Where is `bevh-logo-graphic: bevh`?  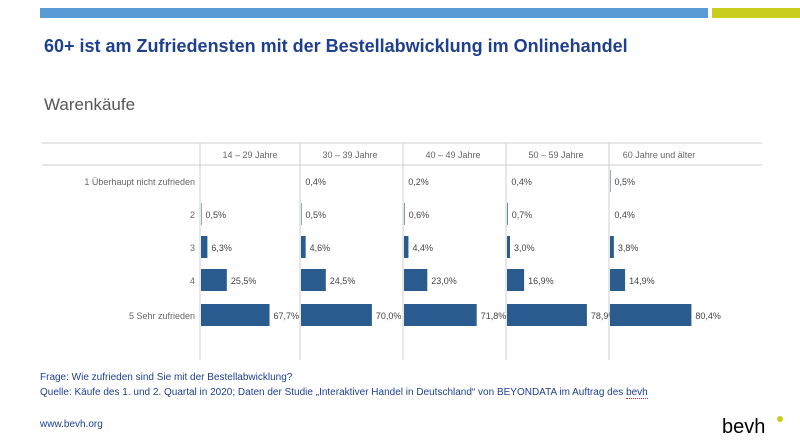
bevh-logo-graphic: bevh is located at coordinates (752, 427).